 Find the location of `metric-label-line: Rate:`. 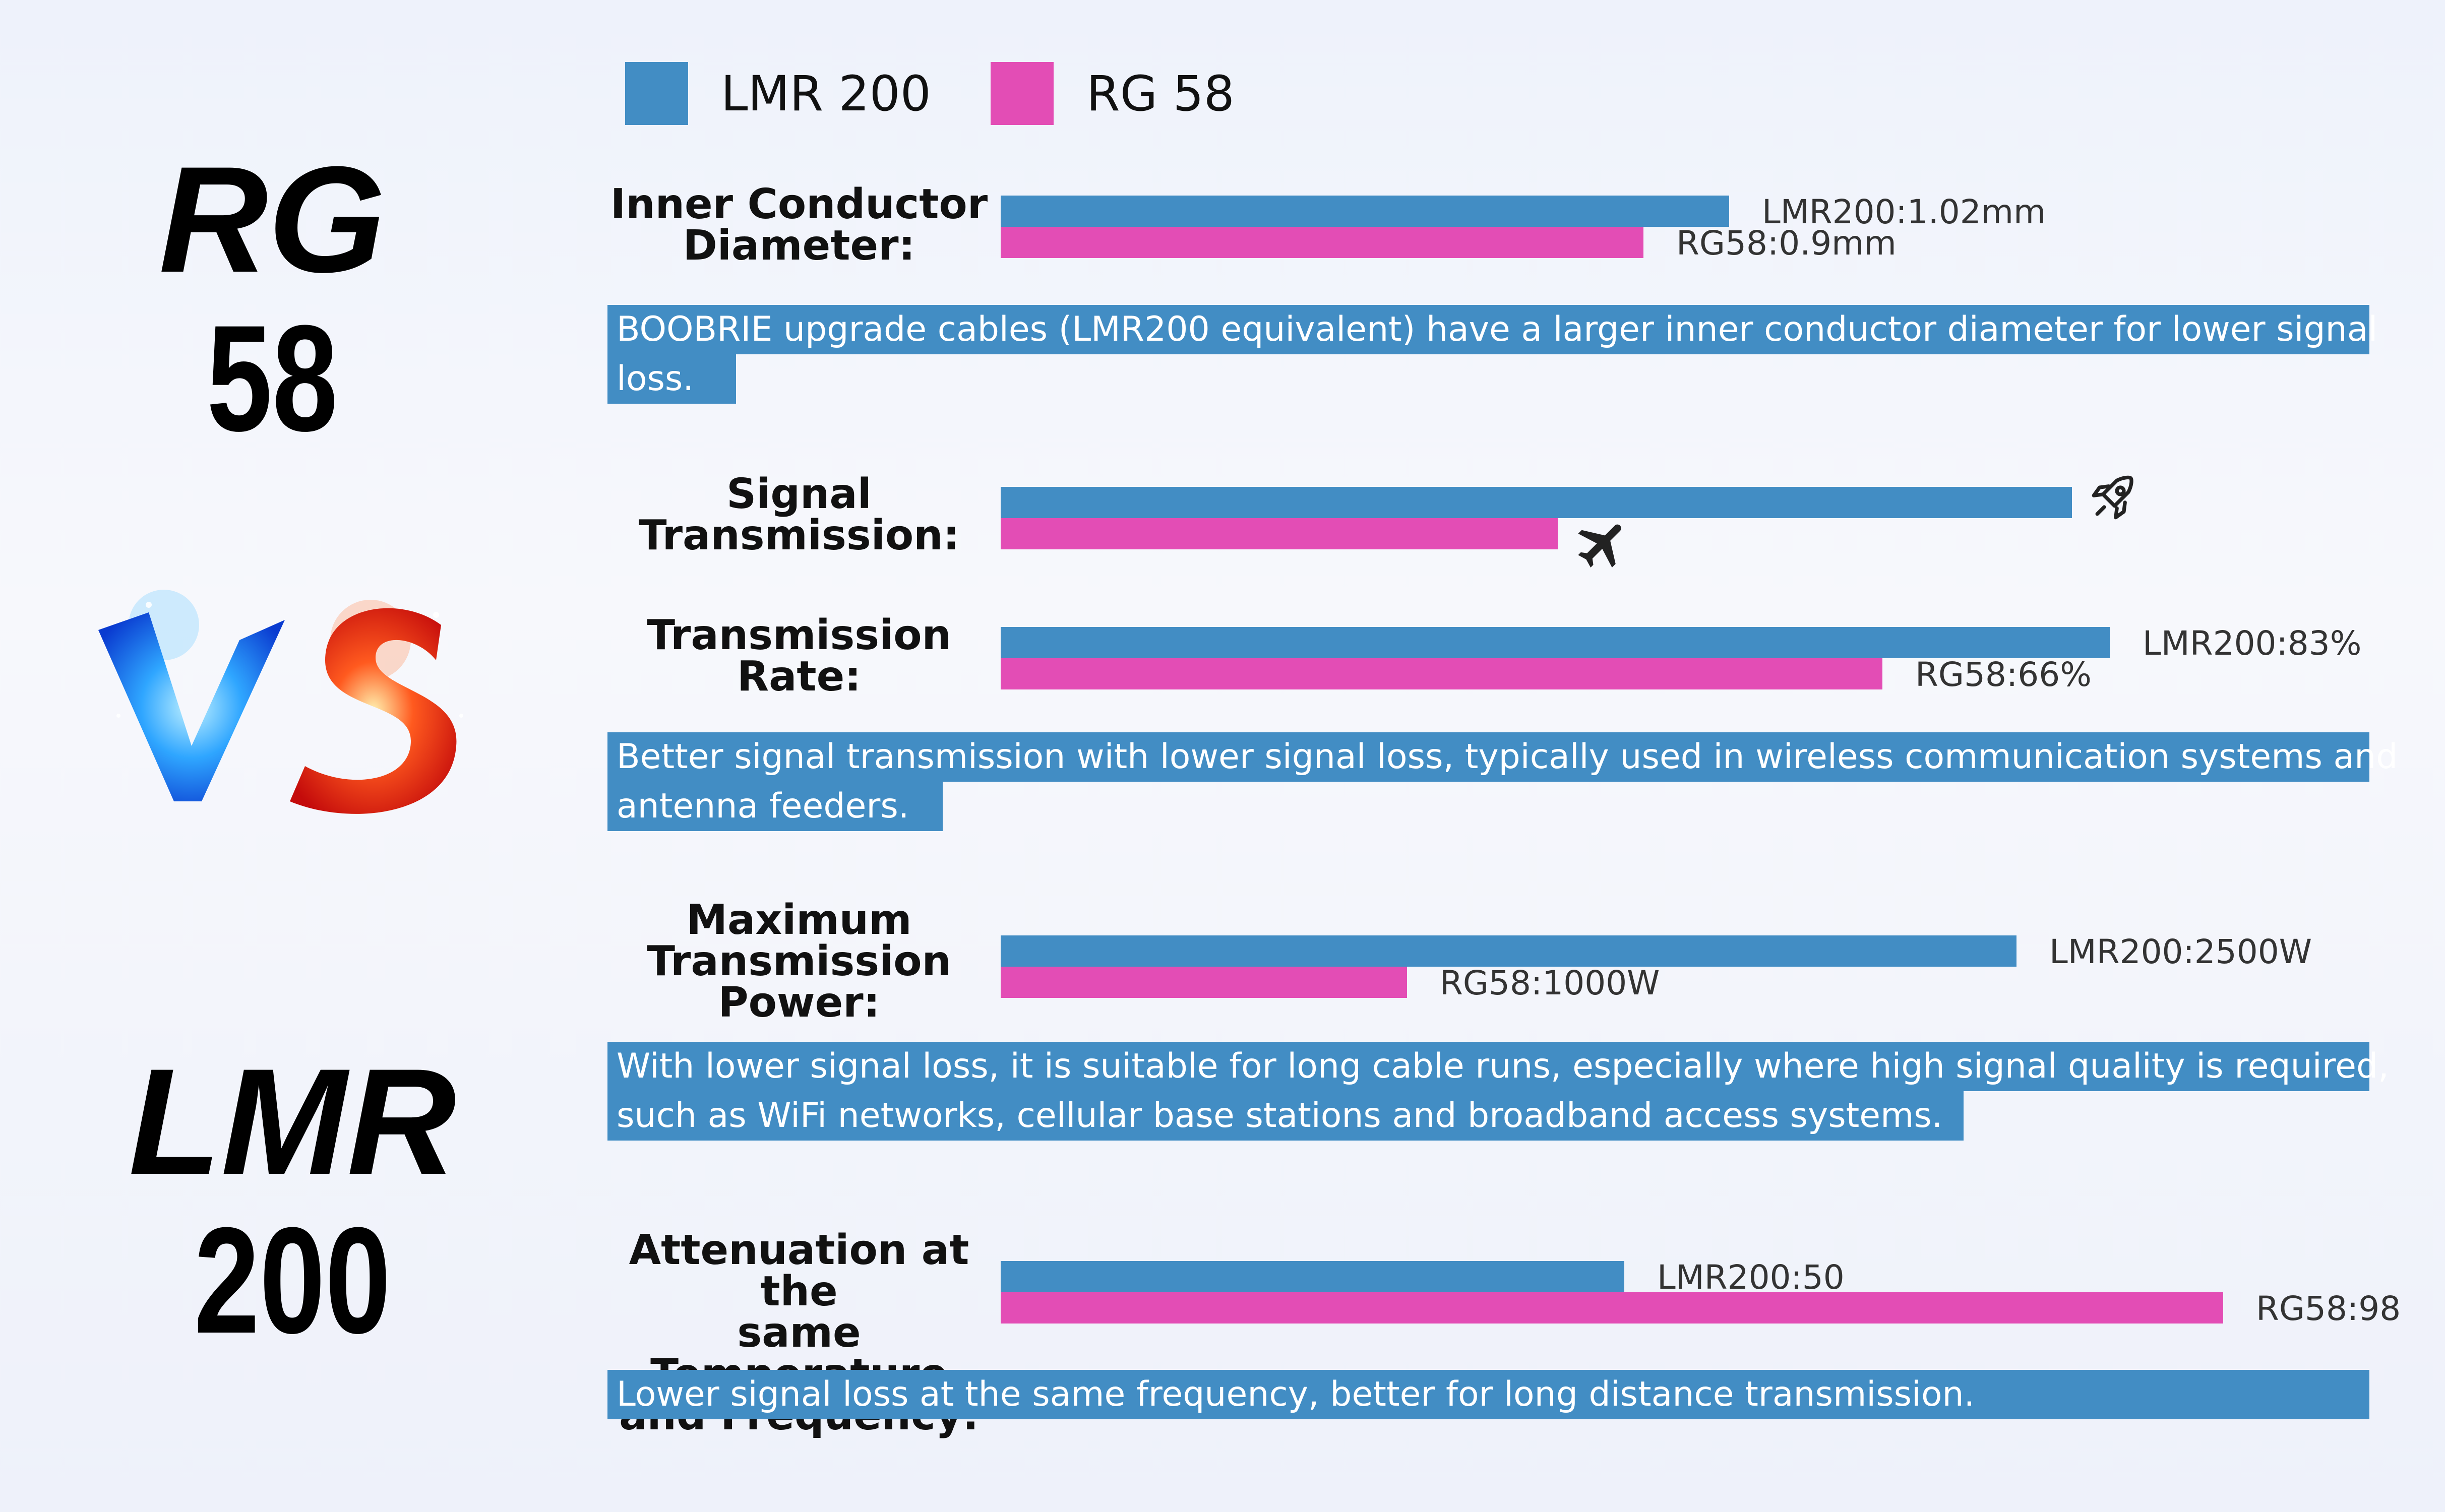

metric-label-line: Rate: is located at coordinates (799, 677).